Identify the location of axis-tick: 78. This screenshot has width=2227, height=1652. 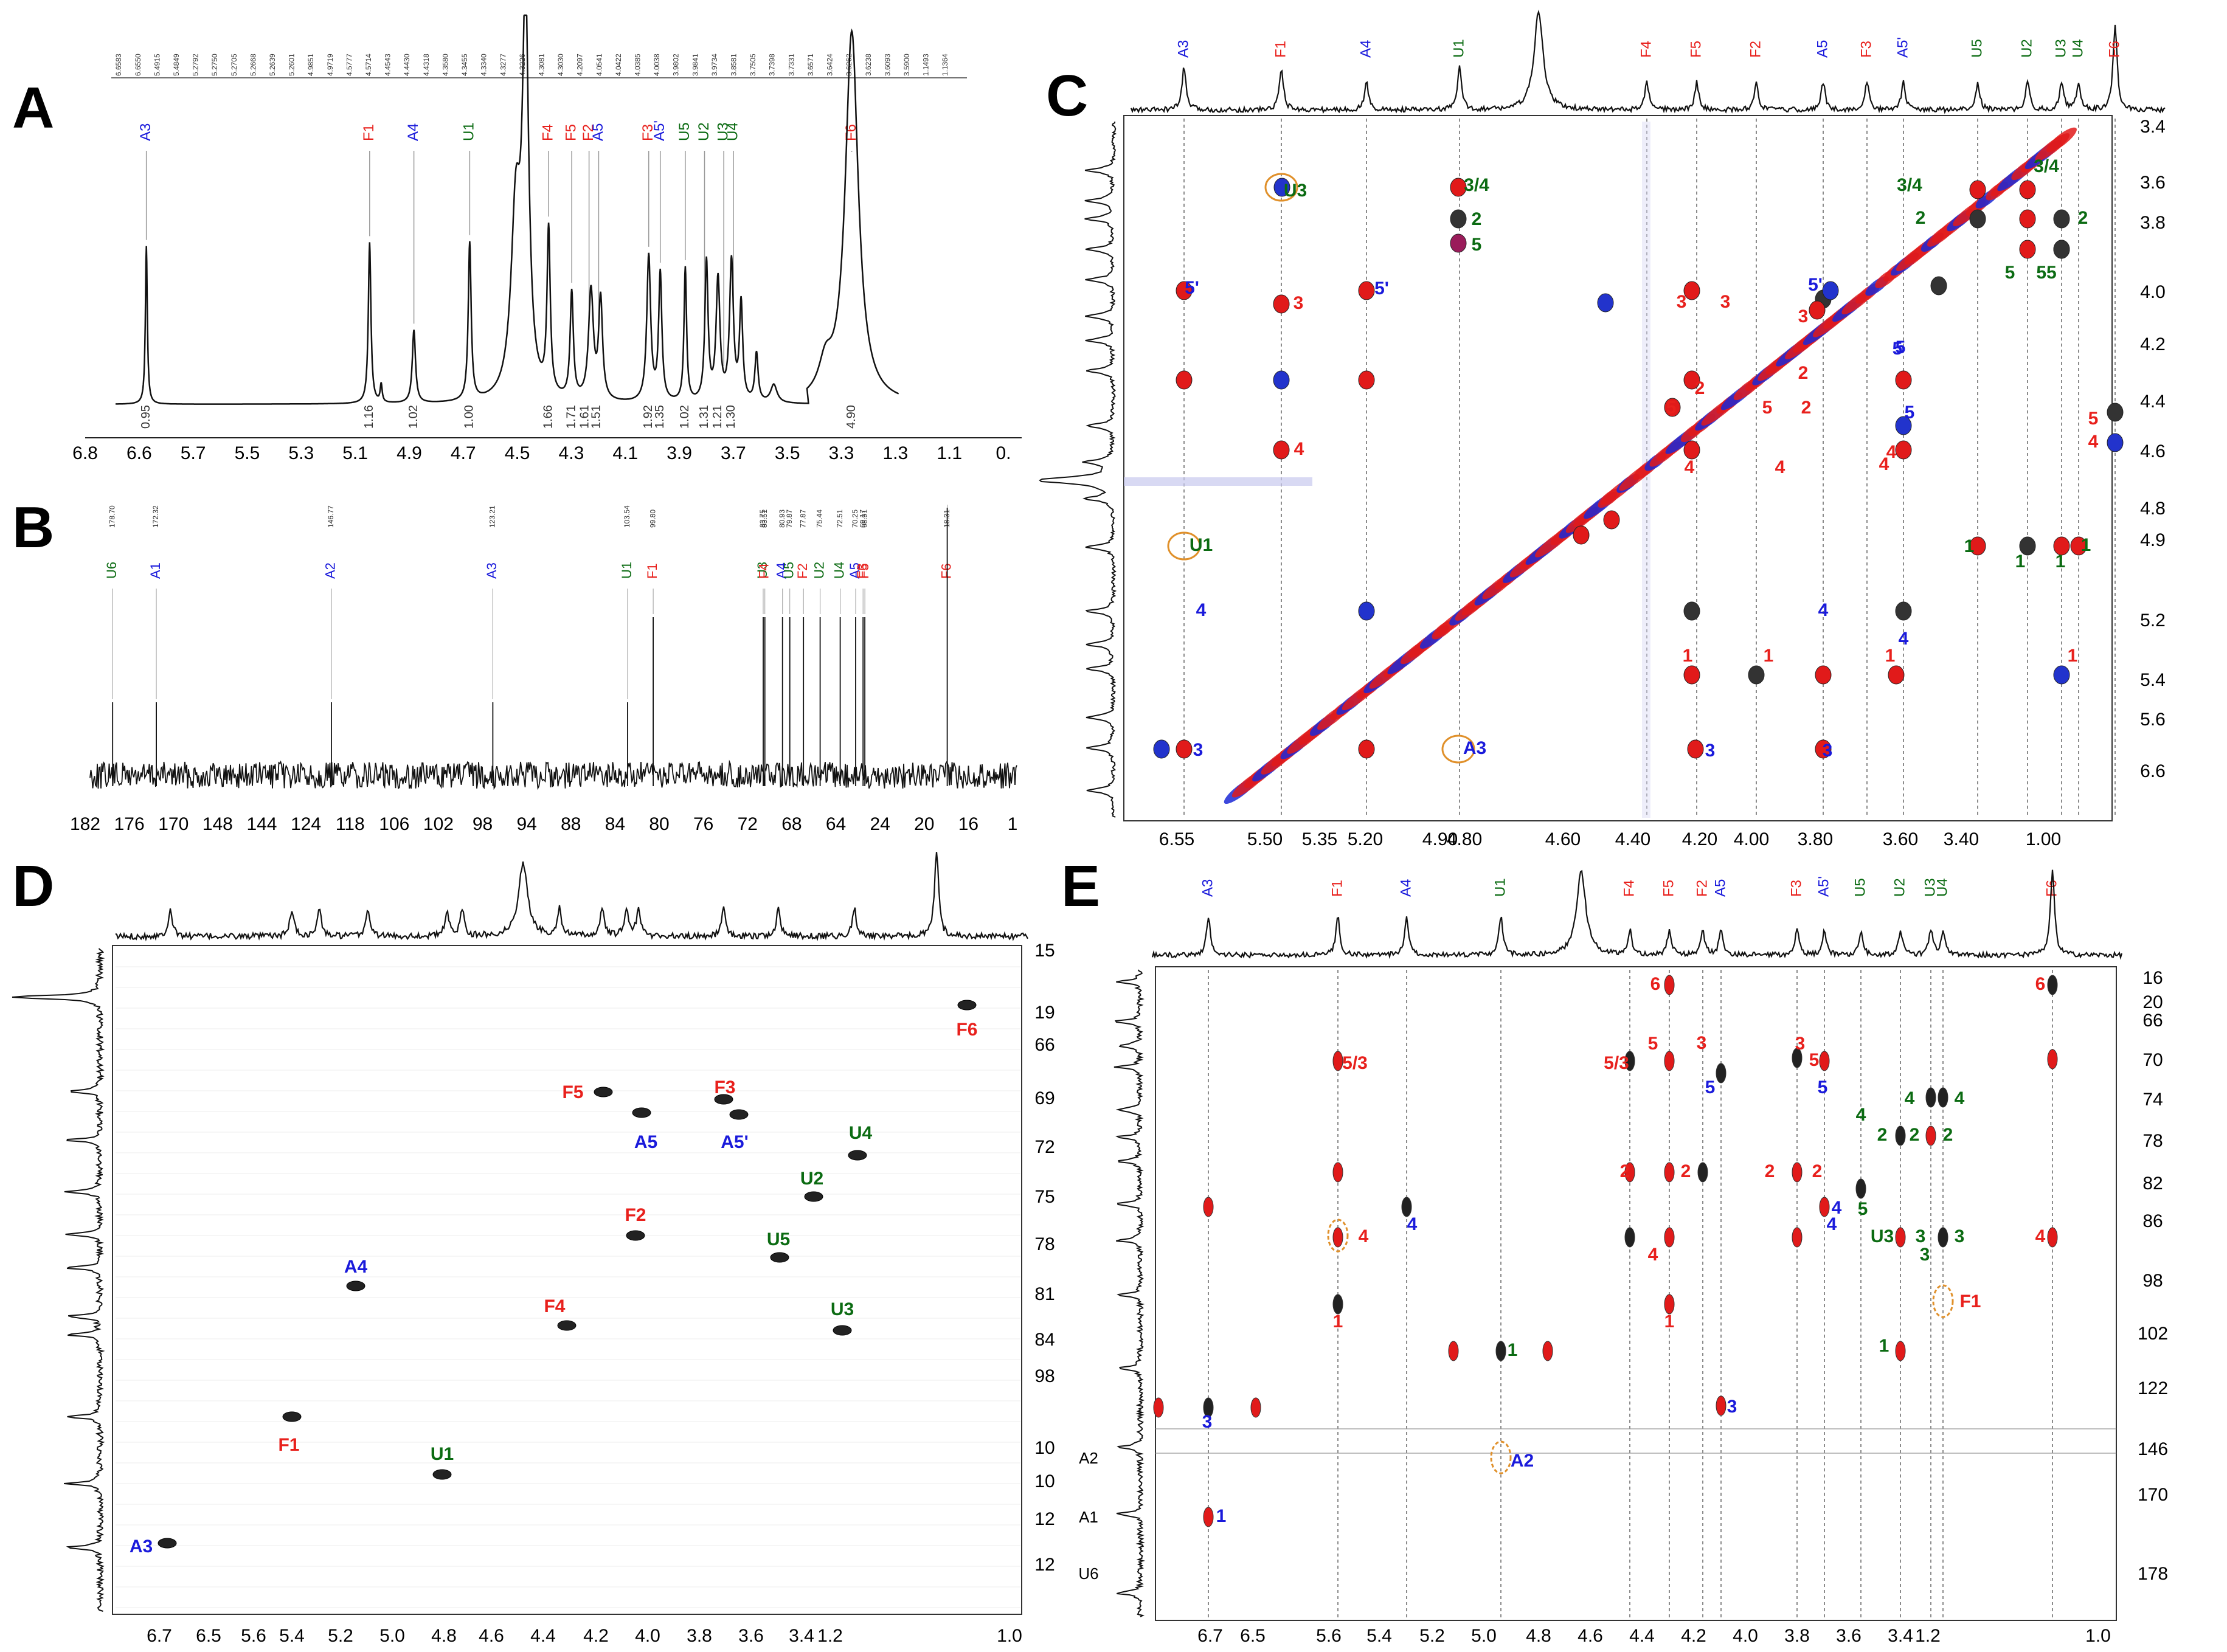
(2152, 1141).